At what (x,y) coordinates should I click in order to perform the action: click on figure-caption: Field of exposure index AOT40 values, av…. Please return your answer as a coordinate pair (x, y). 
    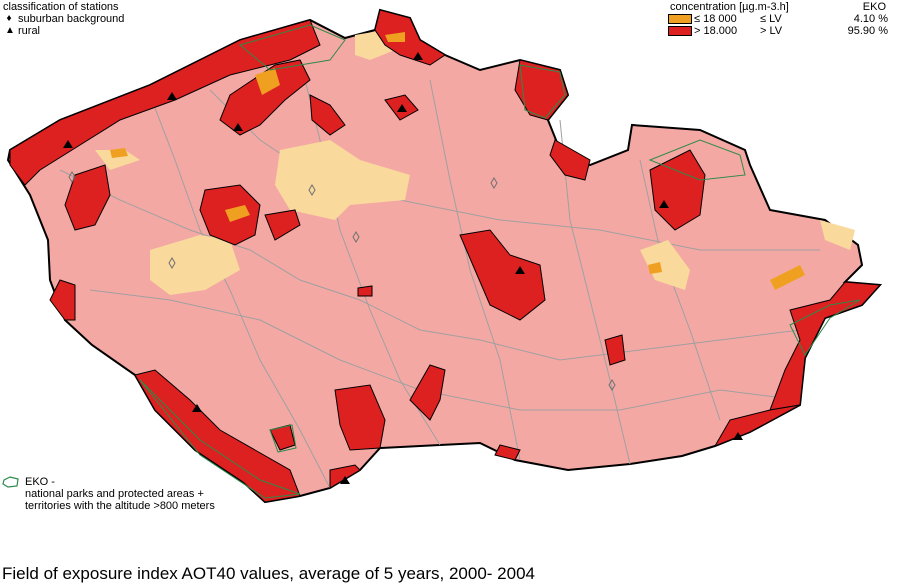
    Looking at the image, I should click on (268, 573).